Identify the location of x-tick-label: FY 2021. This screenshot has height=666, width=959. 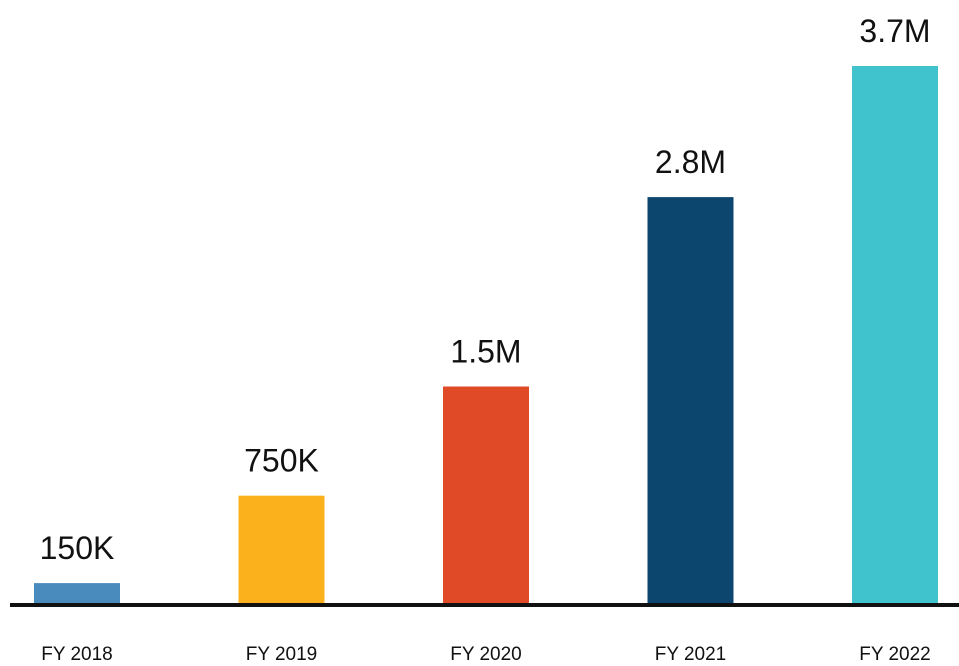
(690, 654).